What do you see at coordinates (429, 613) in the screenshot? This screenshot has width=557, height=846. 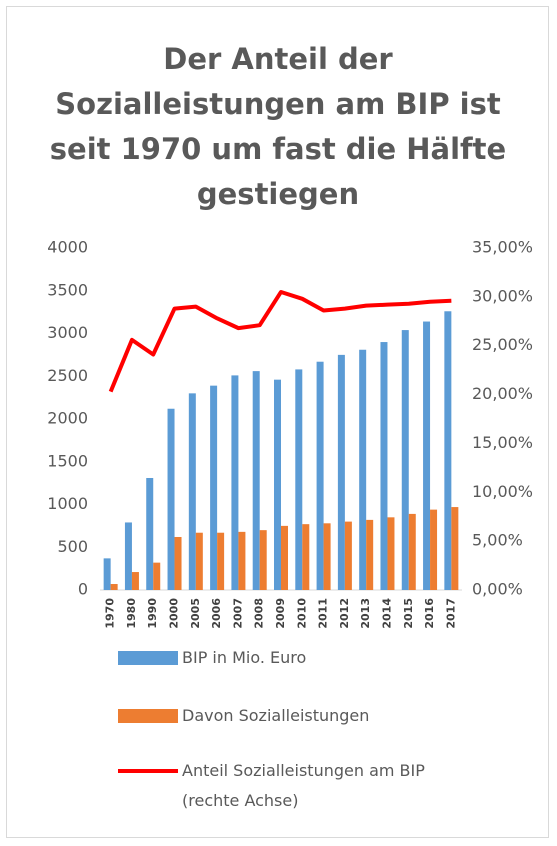 I see `x-tick-label: 2016` at bounding box center [429, 613].